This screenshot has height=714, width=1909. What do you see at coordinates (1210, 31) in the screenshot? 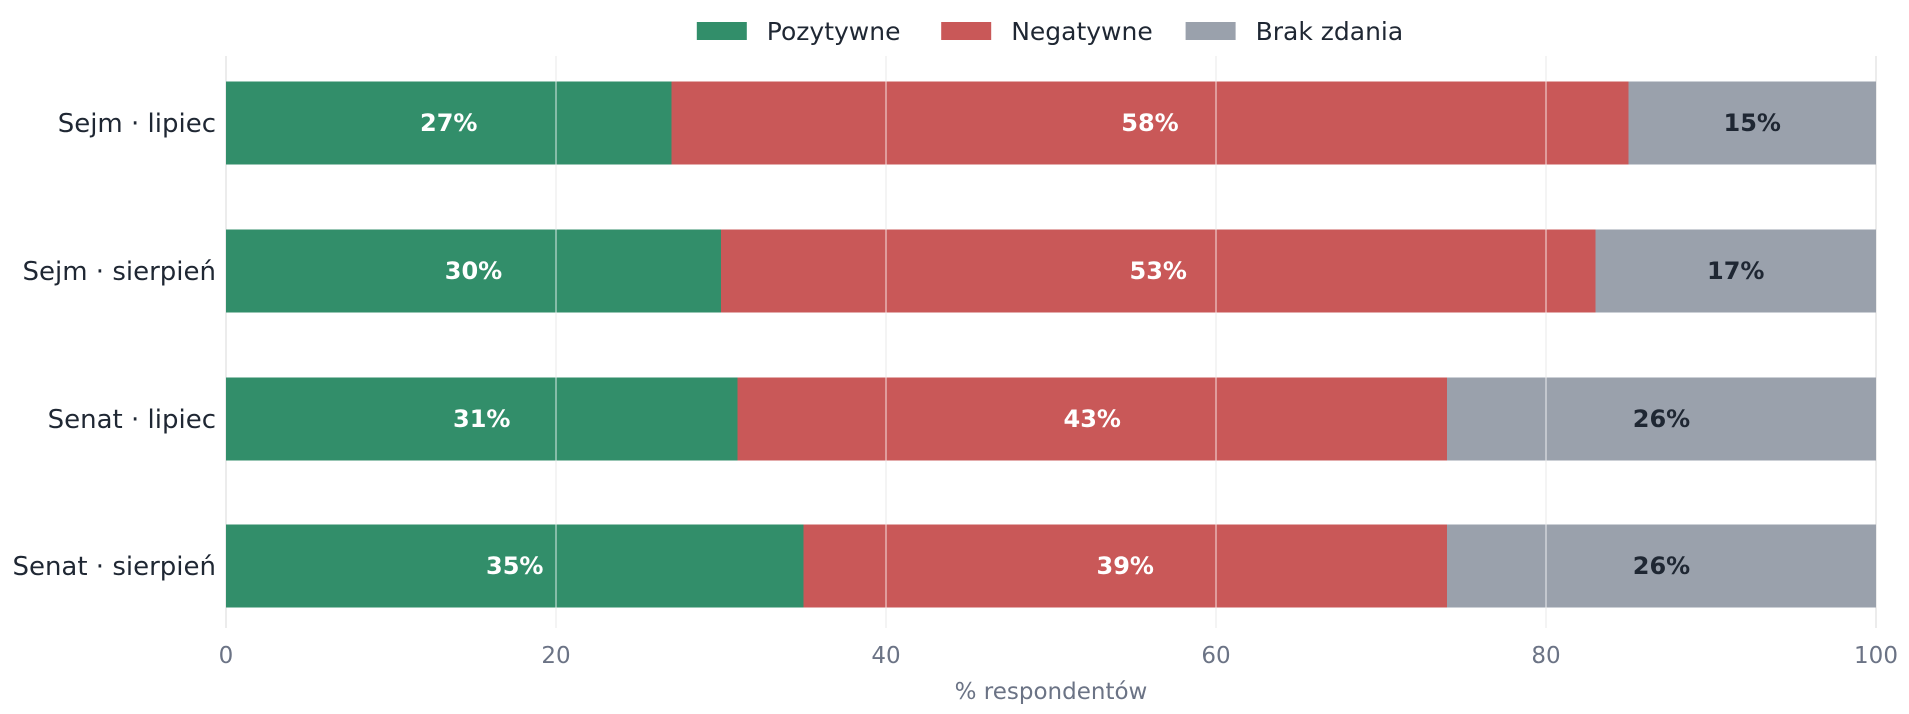
I see `legend-swatch-brak-zdania` at bounding box center [1210, 31].